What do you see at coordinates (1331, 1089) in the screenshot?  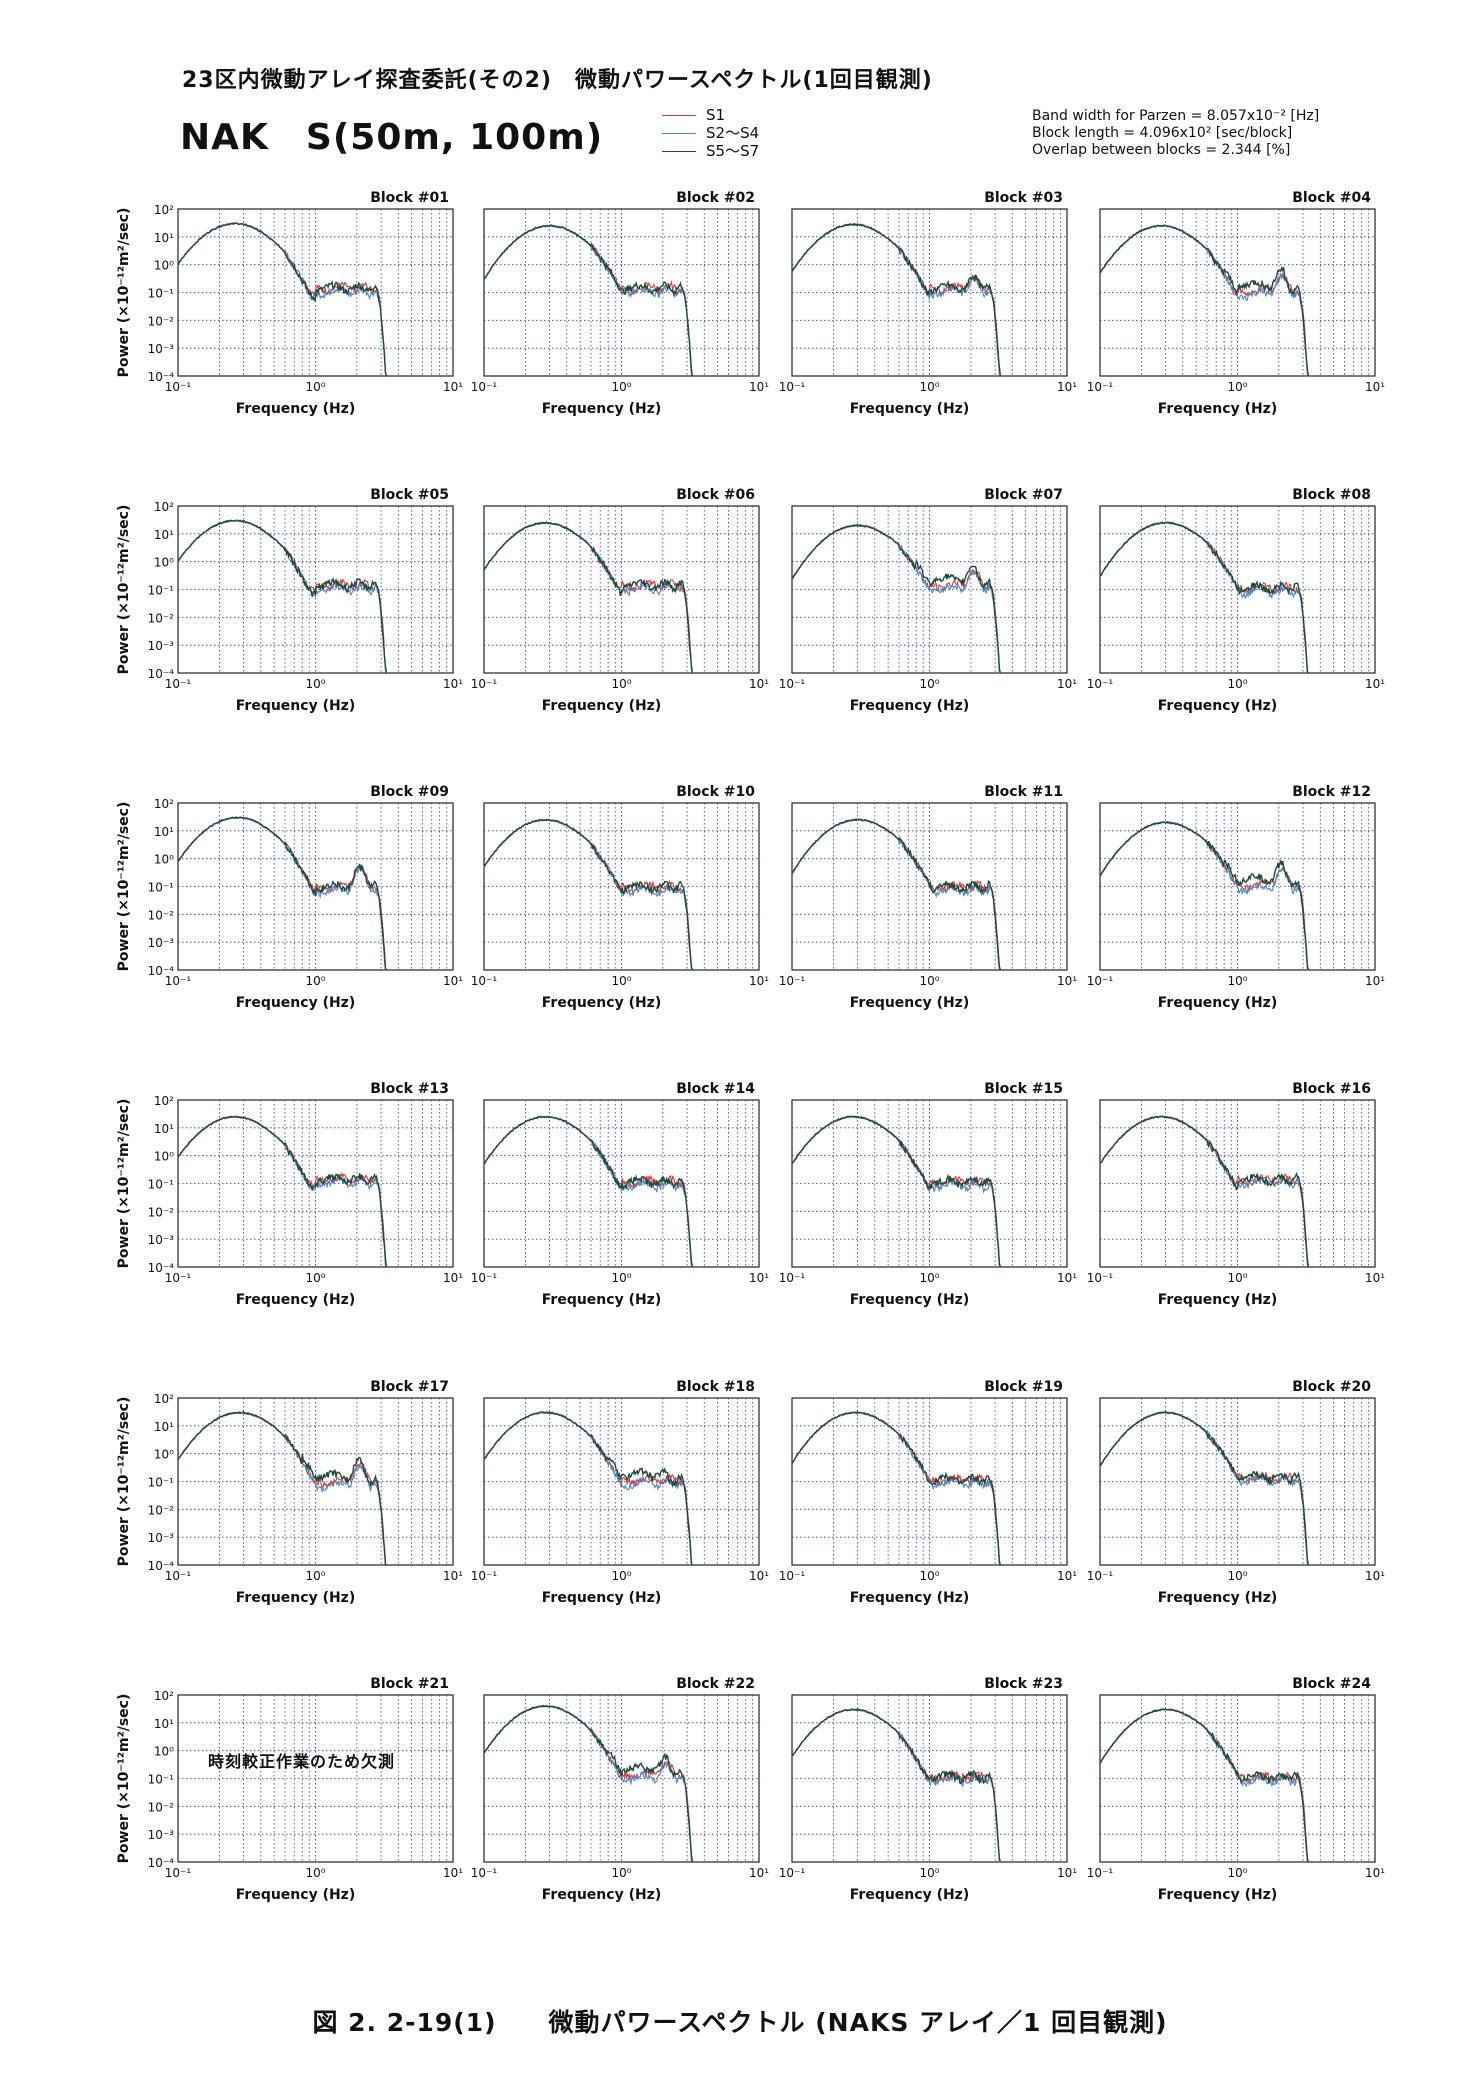 I see `panel-title: Block #16` at bounding box center [1331, 1089].